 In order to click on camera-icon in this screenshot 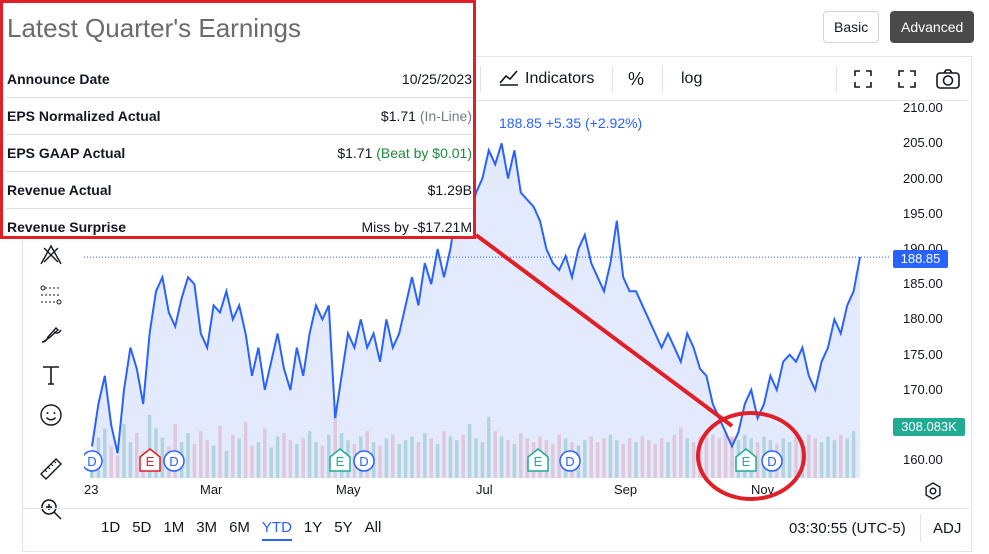, I will do `click(948, 81)`.